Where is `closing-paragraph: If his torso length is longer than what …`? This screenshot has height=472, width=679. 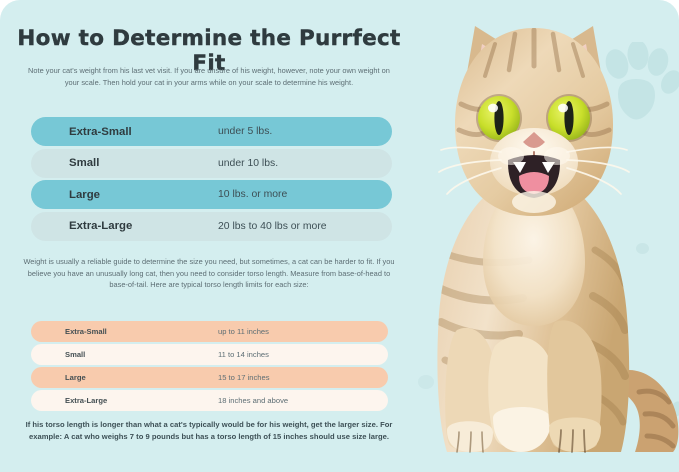 closing-paragraph: If his torso length is longer than what … is located at coordinates (209, 431).